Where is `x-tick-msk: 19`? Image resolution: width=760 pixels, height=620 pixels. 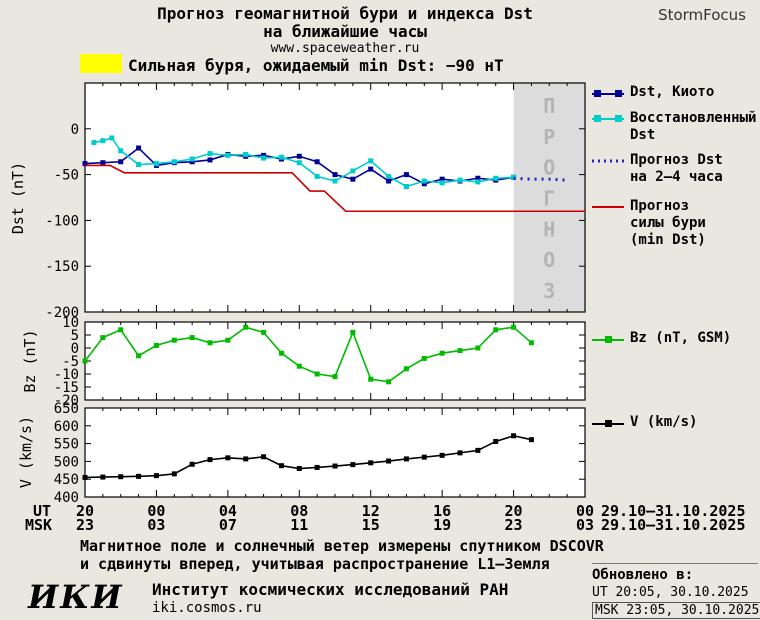 x-tick-msk: 19 is located at coordinates (442, 525).